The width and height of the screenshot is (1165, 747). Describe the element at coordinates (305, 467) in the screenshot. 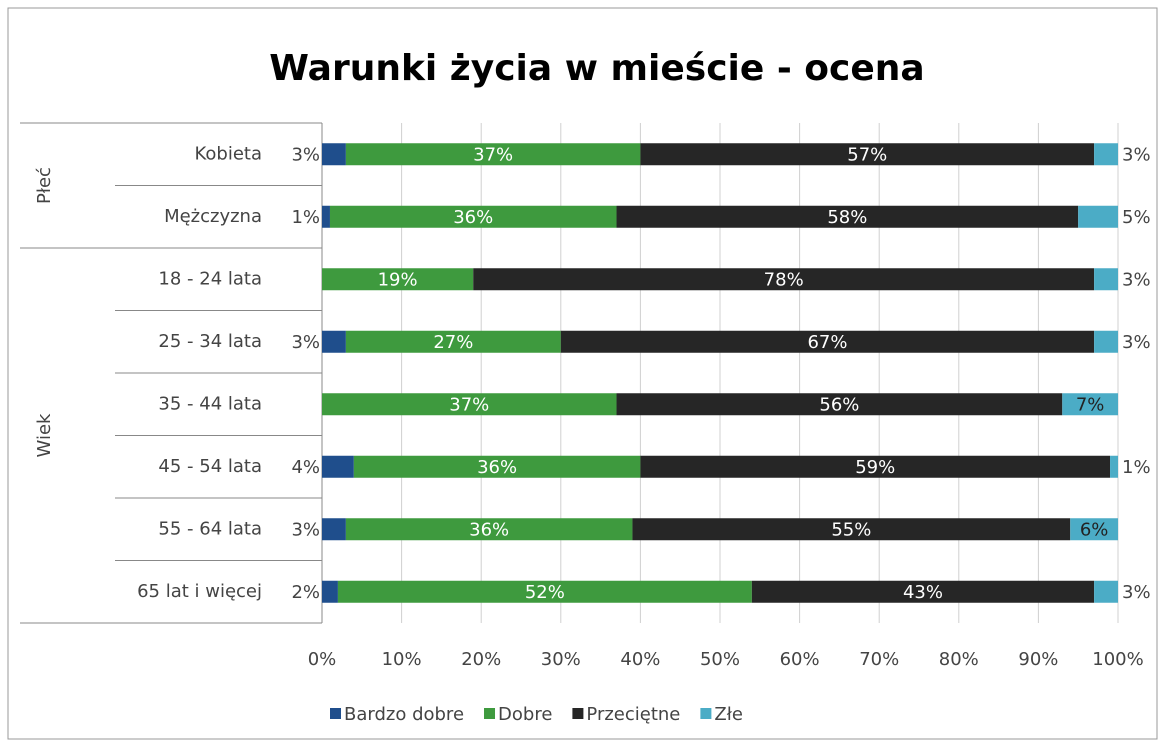

I see `data-label: 4%` at that location.